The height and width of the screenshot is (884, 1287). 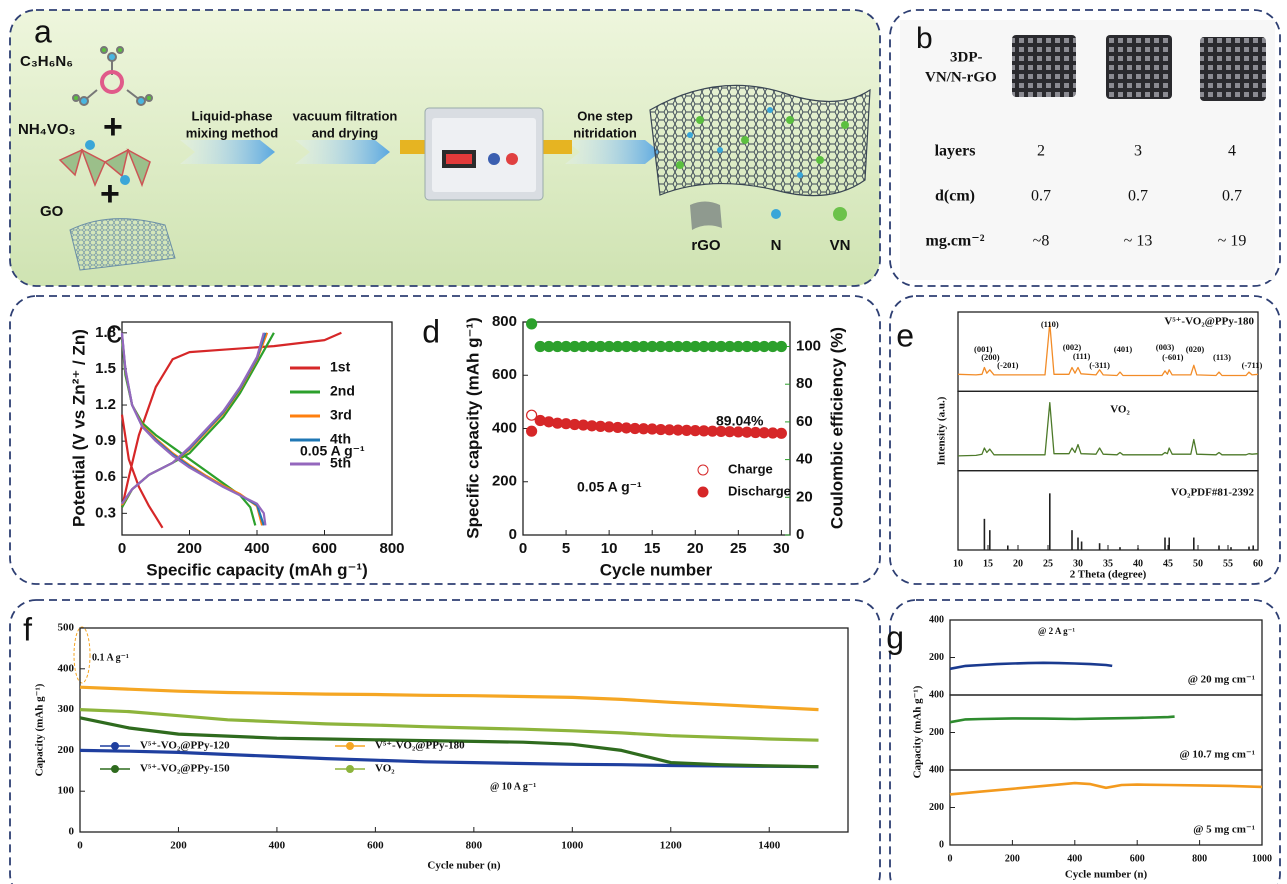 I want to click on y2-tick-label: 20, so click(x=804, y=496).